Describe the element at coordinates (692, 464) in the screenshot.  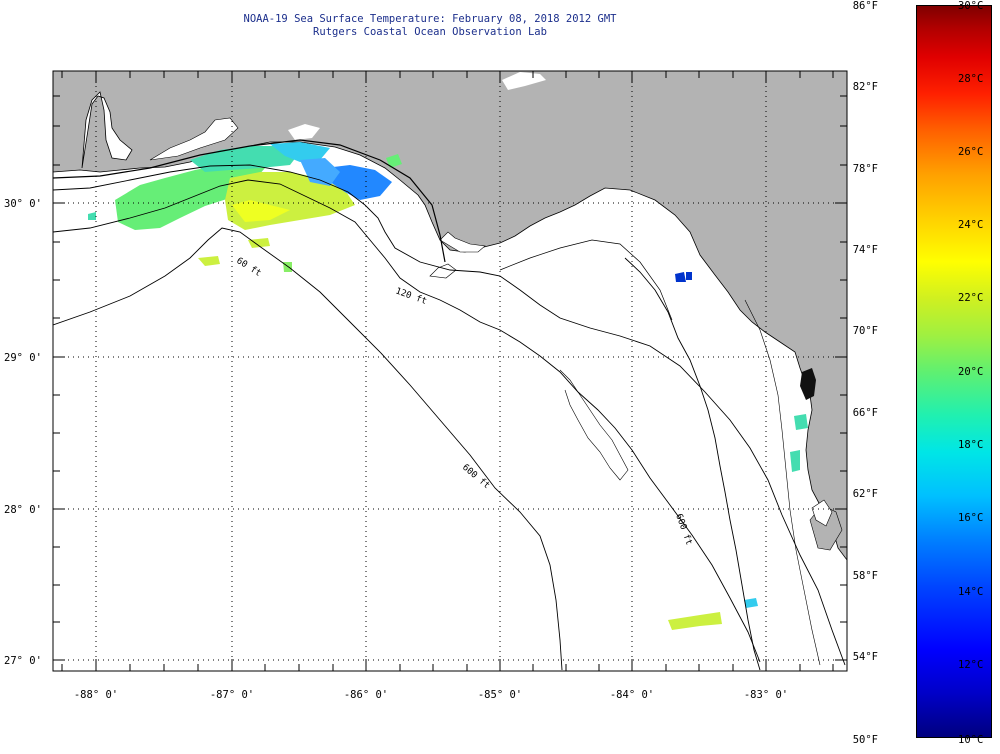
I see `contour-600ft-east` at that location.